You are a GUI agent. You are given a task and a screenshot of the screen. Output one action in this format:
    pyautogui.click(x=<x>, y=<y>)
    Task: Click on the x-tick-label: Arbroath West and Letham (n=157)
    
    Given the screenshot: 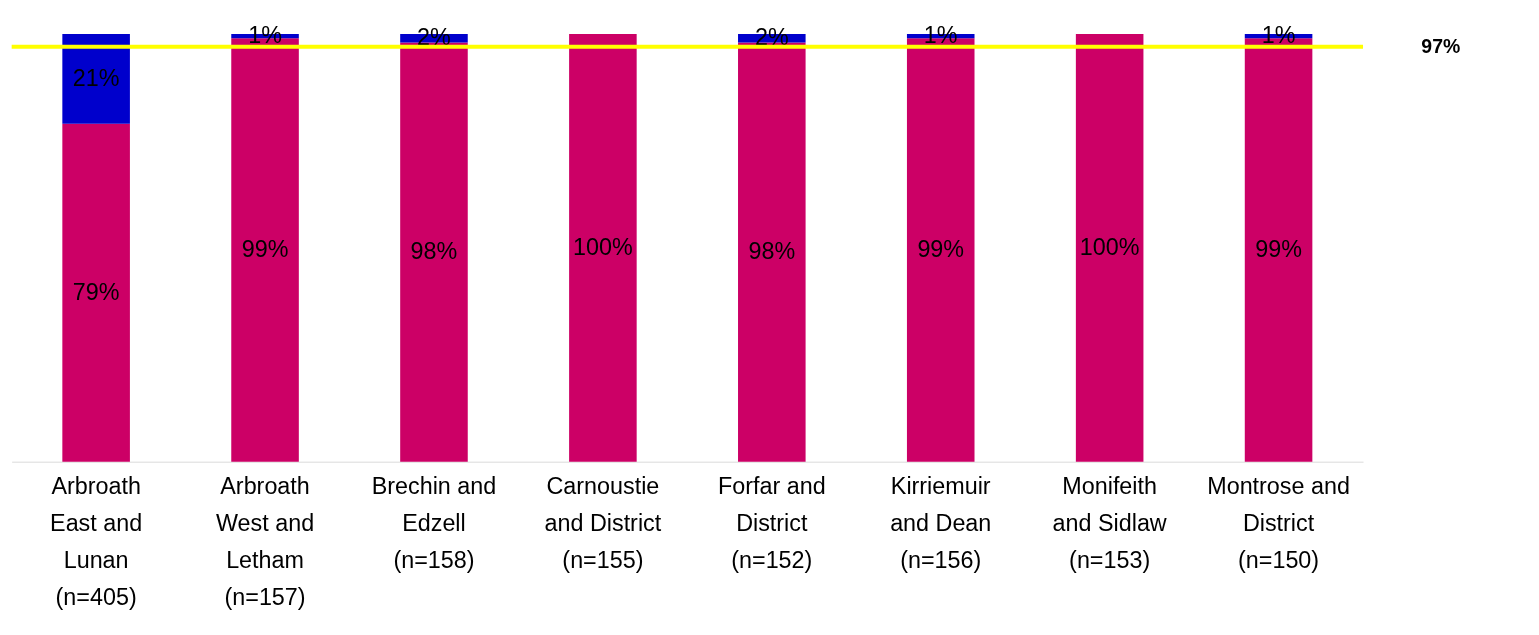 What is the action you would take?
    pyautogui.click(x=265, y=542)
    